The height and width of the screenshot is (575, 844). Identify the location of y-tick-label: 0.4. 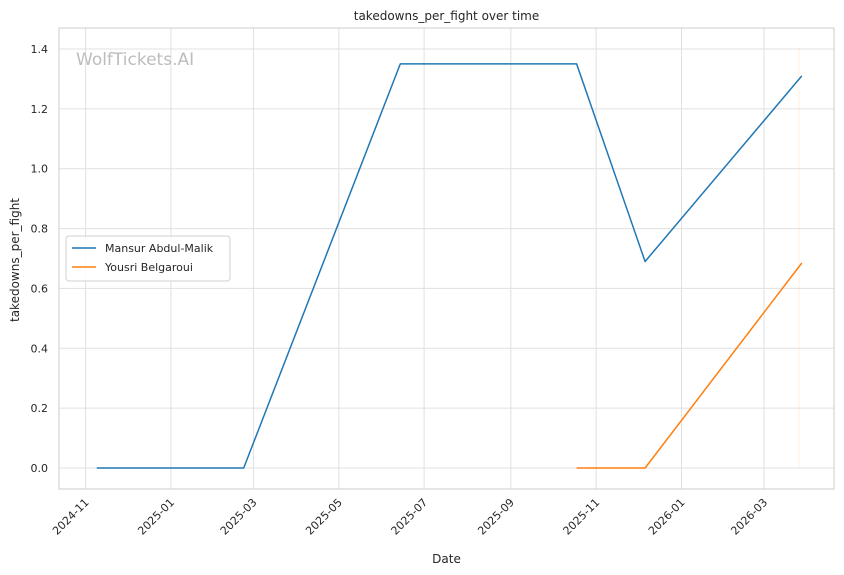
(40, 348).